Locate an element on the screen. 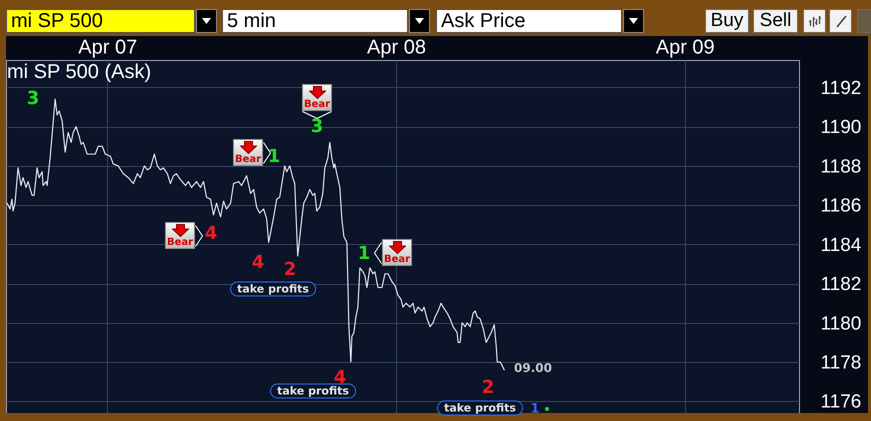 Image resolution: width=871 pixels, height=421 pixels. dropdown-field: 5 min is located at coordinates (315, 21).